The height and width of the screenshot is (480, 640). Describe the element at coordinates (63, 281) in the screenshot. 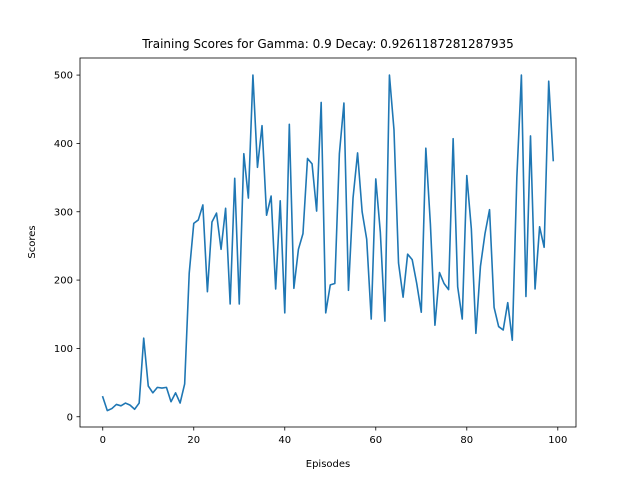

I see `y-tick-label: 200` at that location.